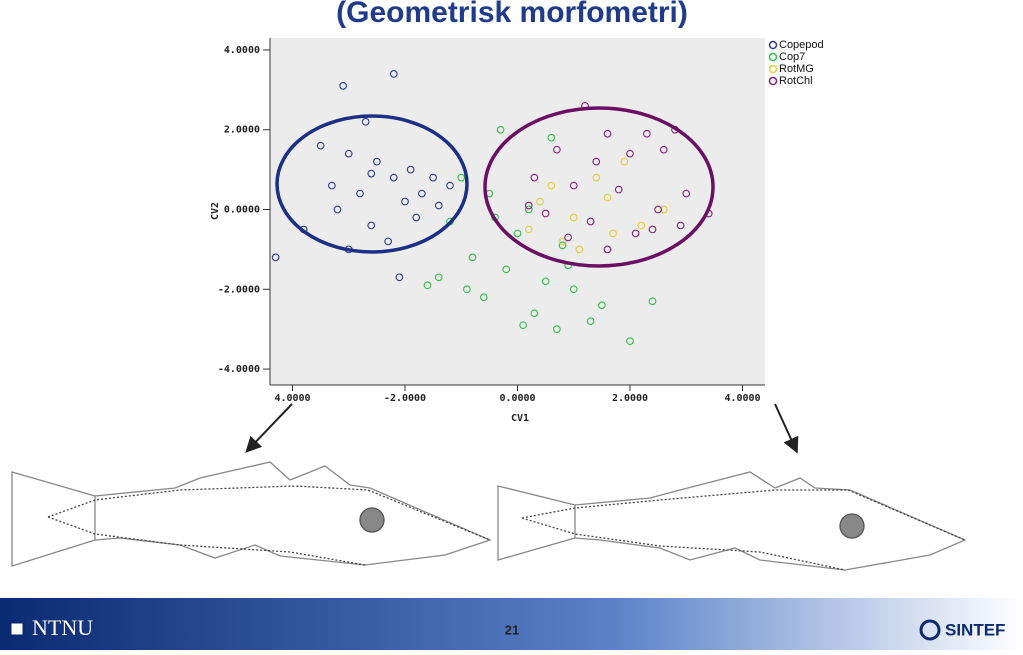 The width and height of the screenshot is (1023, 655). I want to click on x-tick-label: 0.0000, so click(517, 398).